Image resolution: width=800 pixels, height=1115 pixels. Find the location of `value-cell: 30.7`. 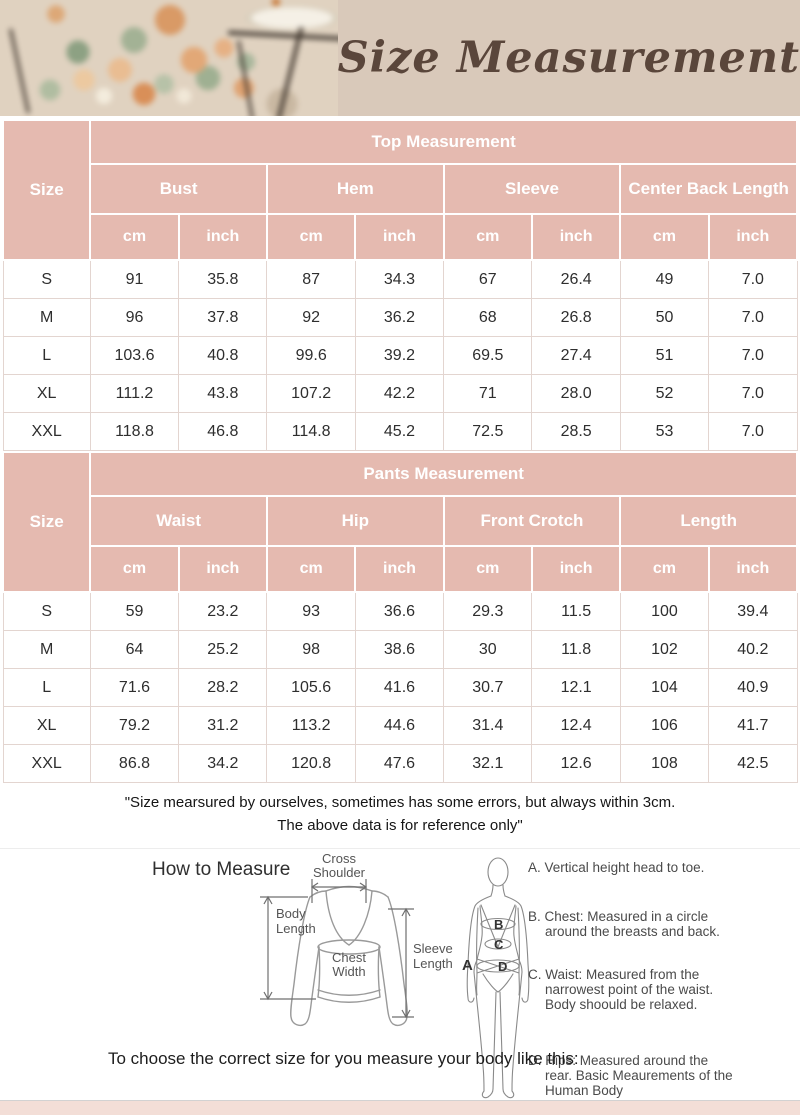

value-cell: 30.7 is located at coordinates (488, 687).